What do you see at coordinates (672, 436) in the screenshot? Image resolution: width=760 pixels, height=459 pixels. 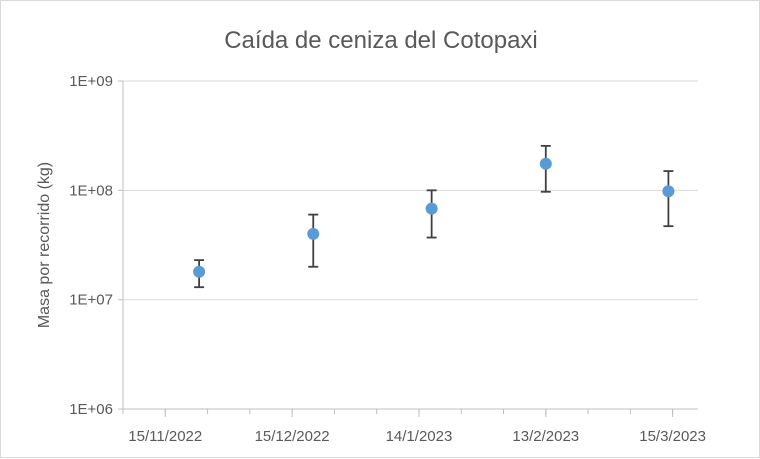 I see `x-tick-label: 15/3/2023` at bounding box center [672, 436].